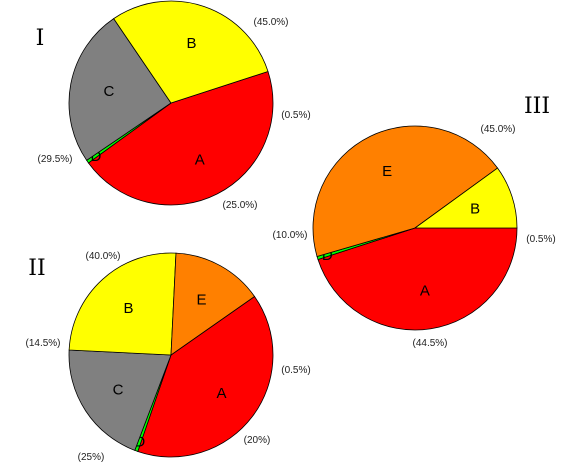  Describe the element at coordinates (289, 235) in the screenshot. I see `slice-percent-b: (10.0%)` at that location.